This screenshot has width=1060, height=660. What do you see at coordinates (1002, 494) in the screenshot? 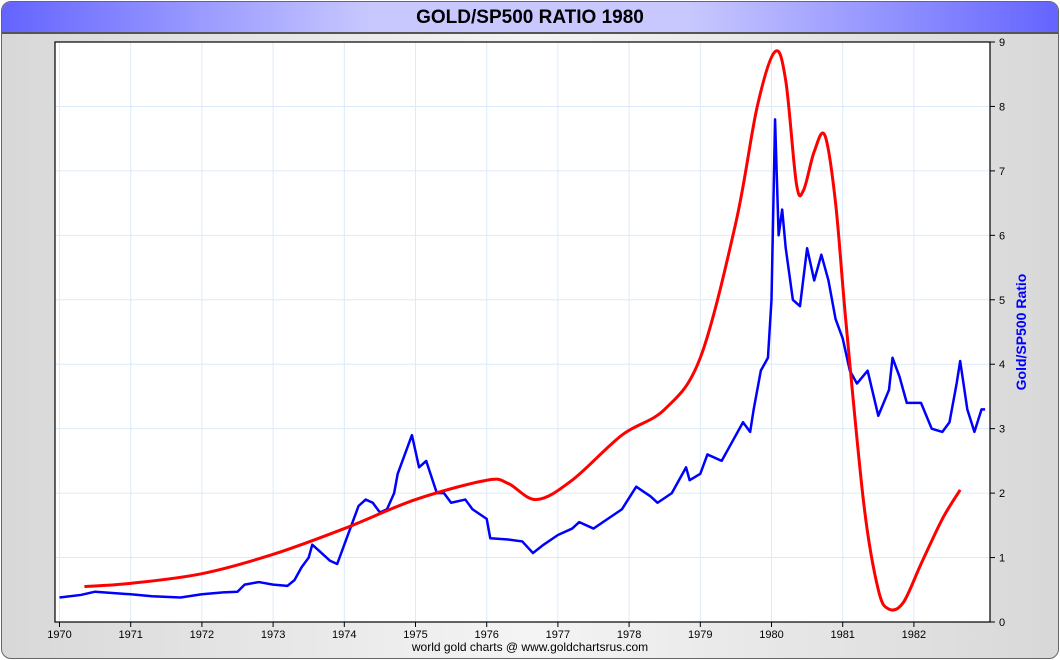
I see `y-tick-label: 2` at bounding box center [1002, 494].